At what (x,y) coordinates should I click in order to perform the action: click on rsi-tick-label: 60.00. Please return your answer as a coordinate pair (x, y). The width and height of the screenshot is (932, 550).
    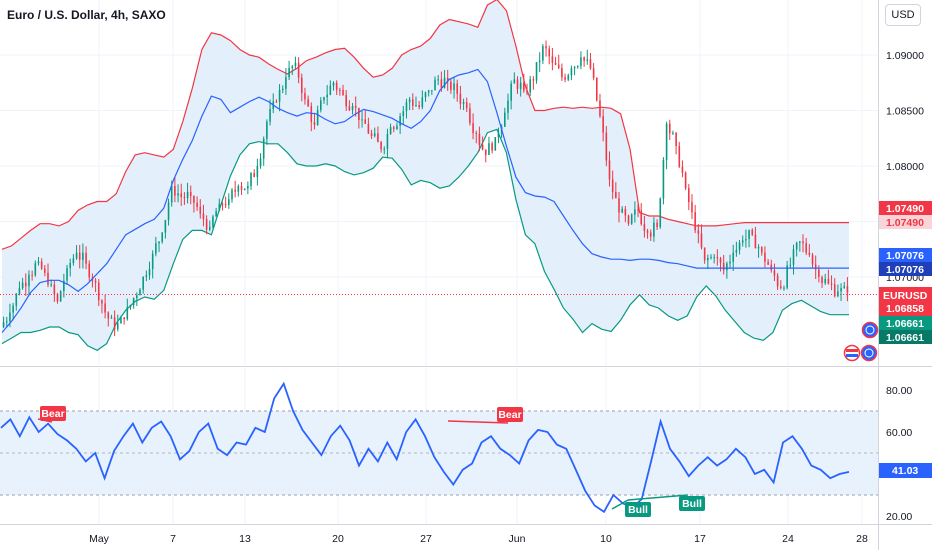
    Looking at the image, I should click on (899, 433).